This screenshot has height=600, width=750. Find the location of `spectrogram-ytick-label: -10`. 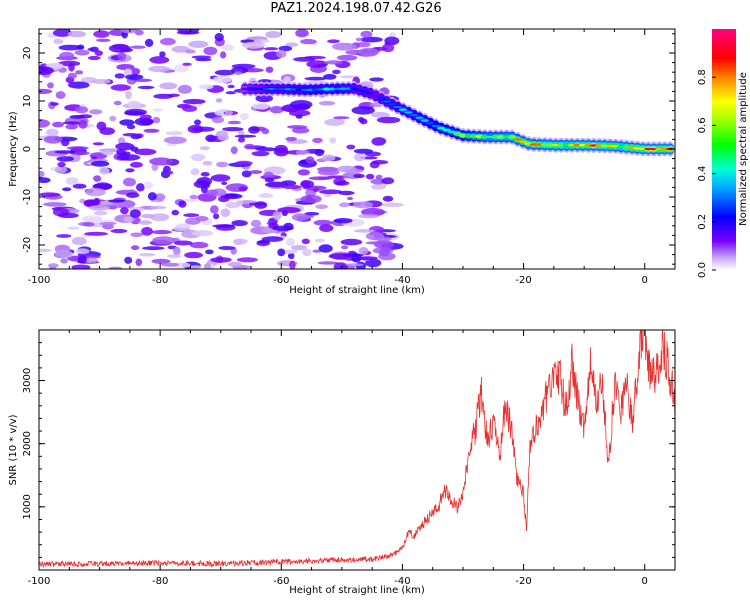

spectrogram-ytick-label: -10 is located at coordinates (27, 197).